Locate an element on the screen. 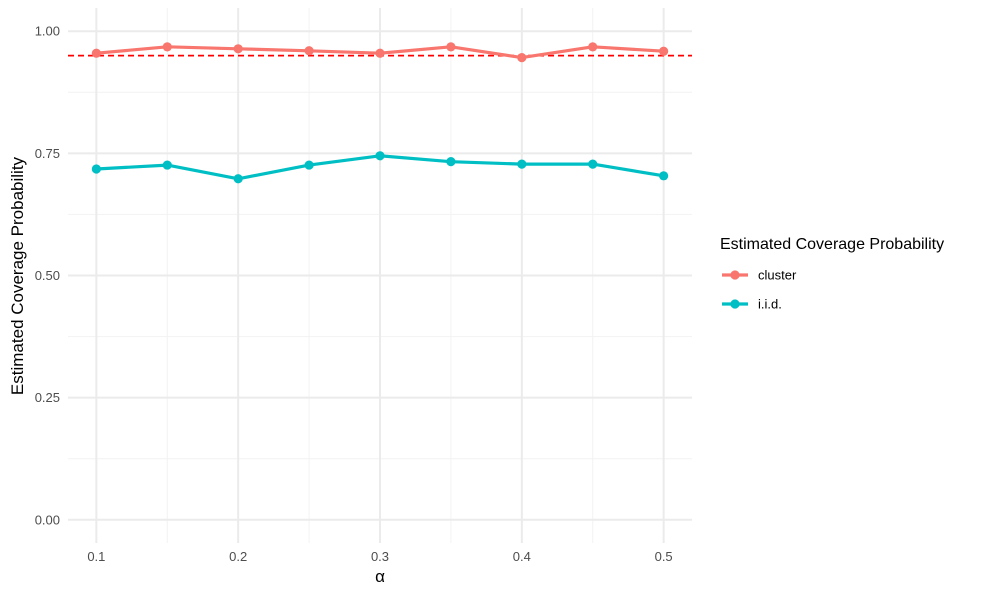 The image size is (997, 593). y-tick-label: 0.00 is located at coordinates (47, 519).